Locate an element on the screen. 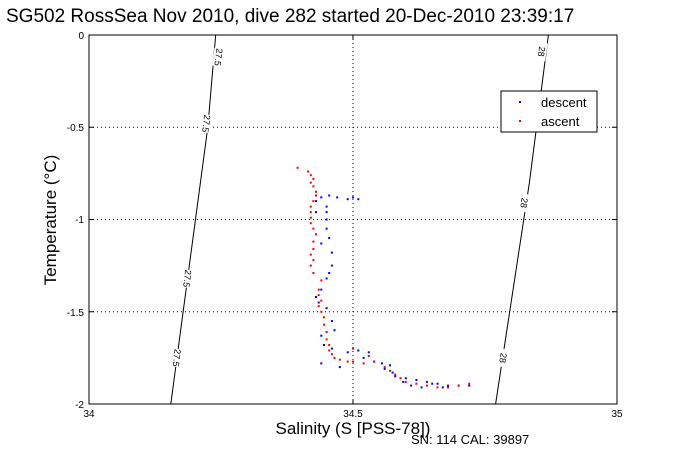 The height and width of the screenshot is (454, 681). data-points is located at coordinates (383, 277).